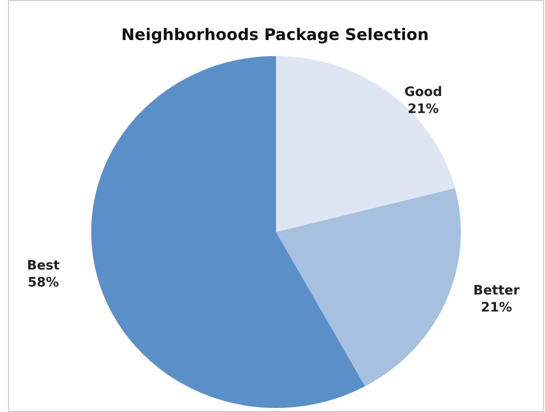 This screenshot has height=412, width=545. I want to click on slice-label: Good, so click(423, 92).